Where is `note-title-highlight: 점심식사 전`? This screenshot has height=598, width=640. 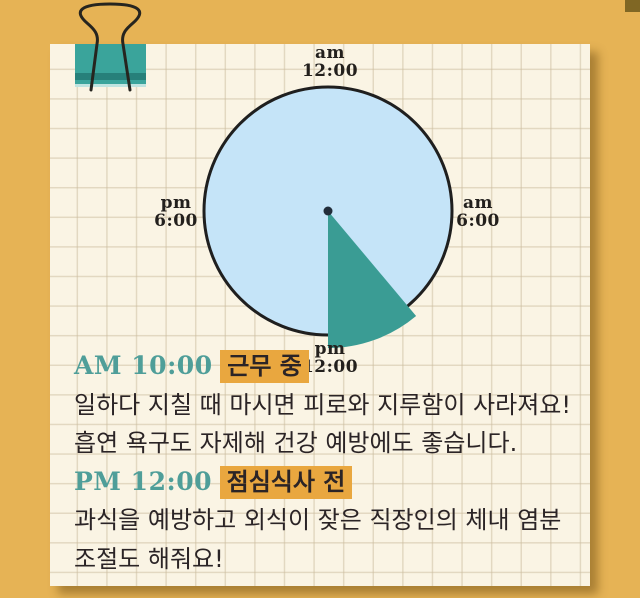
note-title-highlight: 점심식사 전 is located at coordinates (286, 482).